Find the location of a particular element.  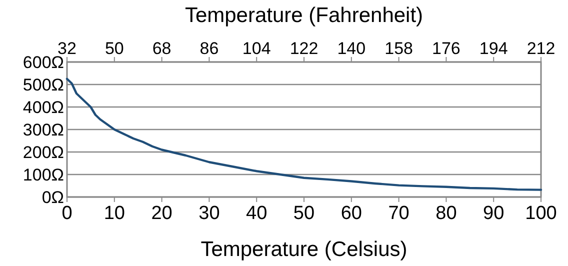

x-tick-label: 0 is located at coordinates (67, 213).